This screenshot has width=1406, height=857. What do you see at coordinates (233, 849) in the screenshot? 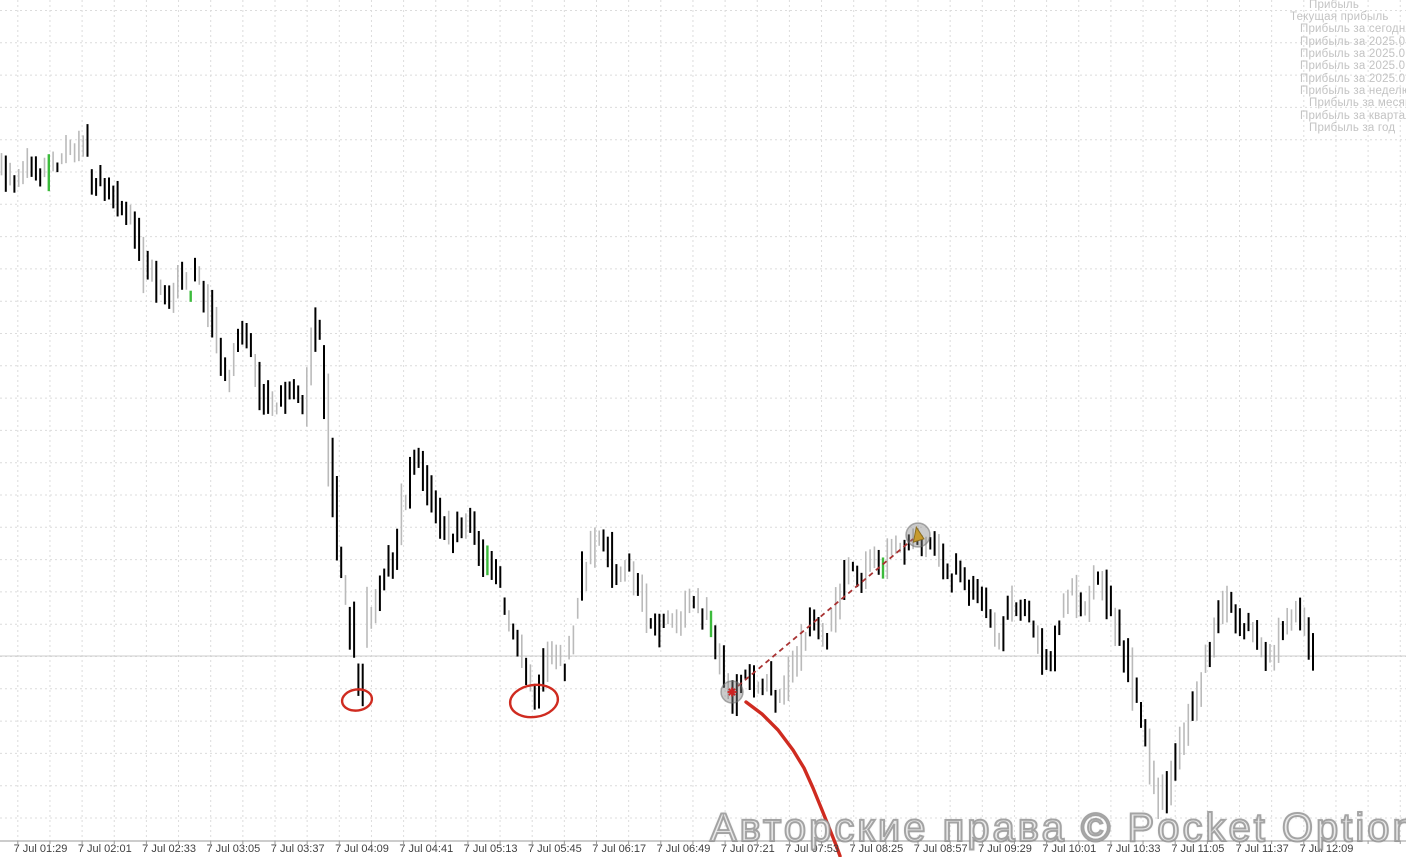
I see `time-axis-label: 7 Jul 03:05` at bounding box center [233, 849].